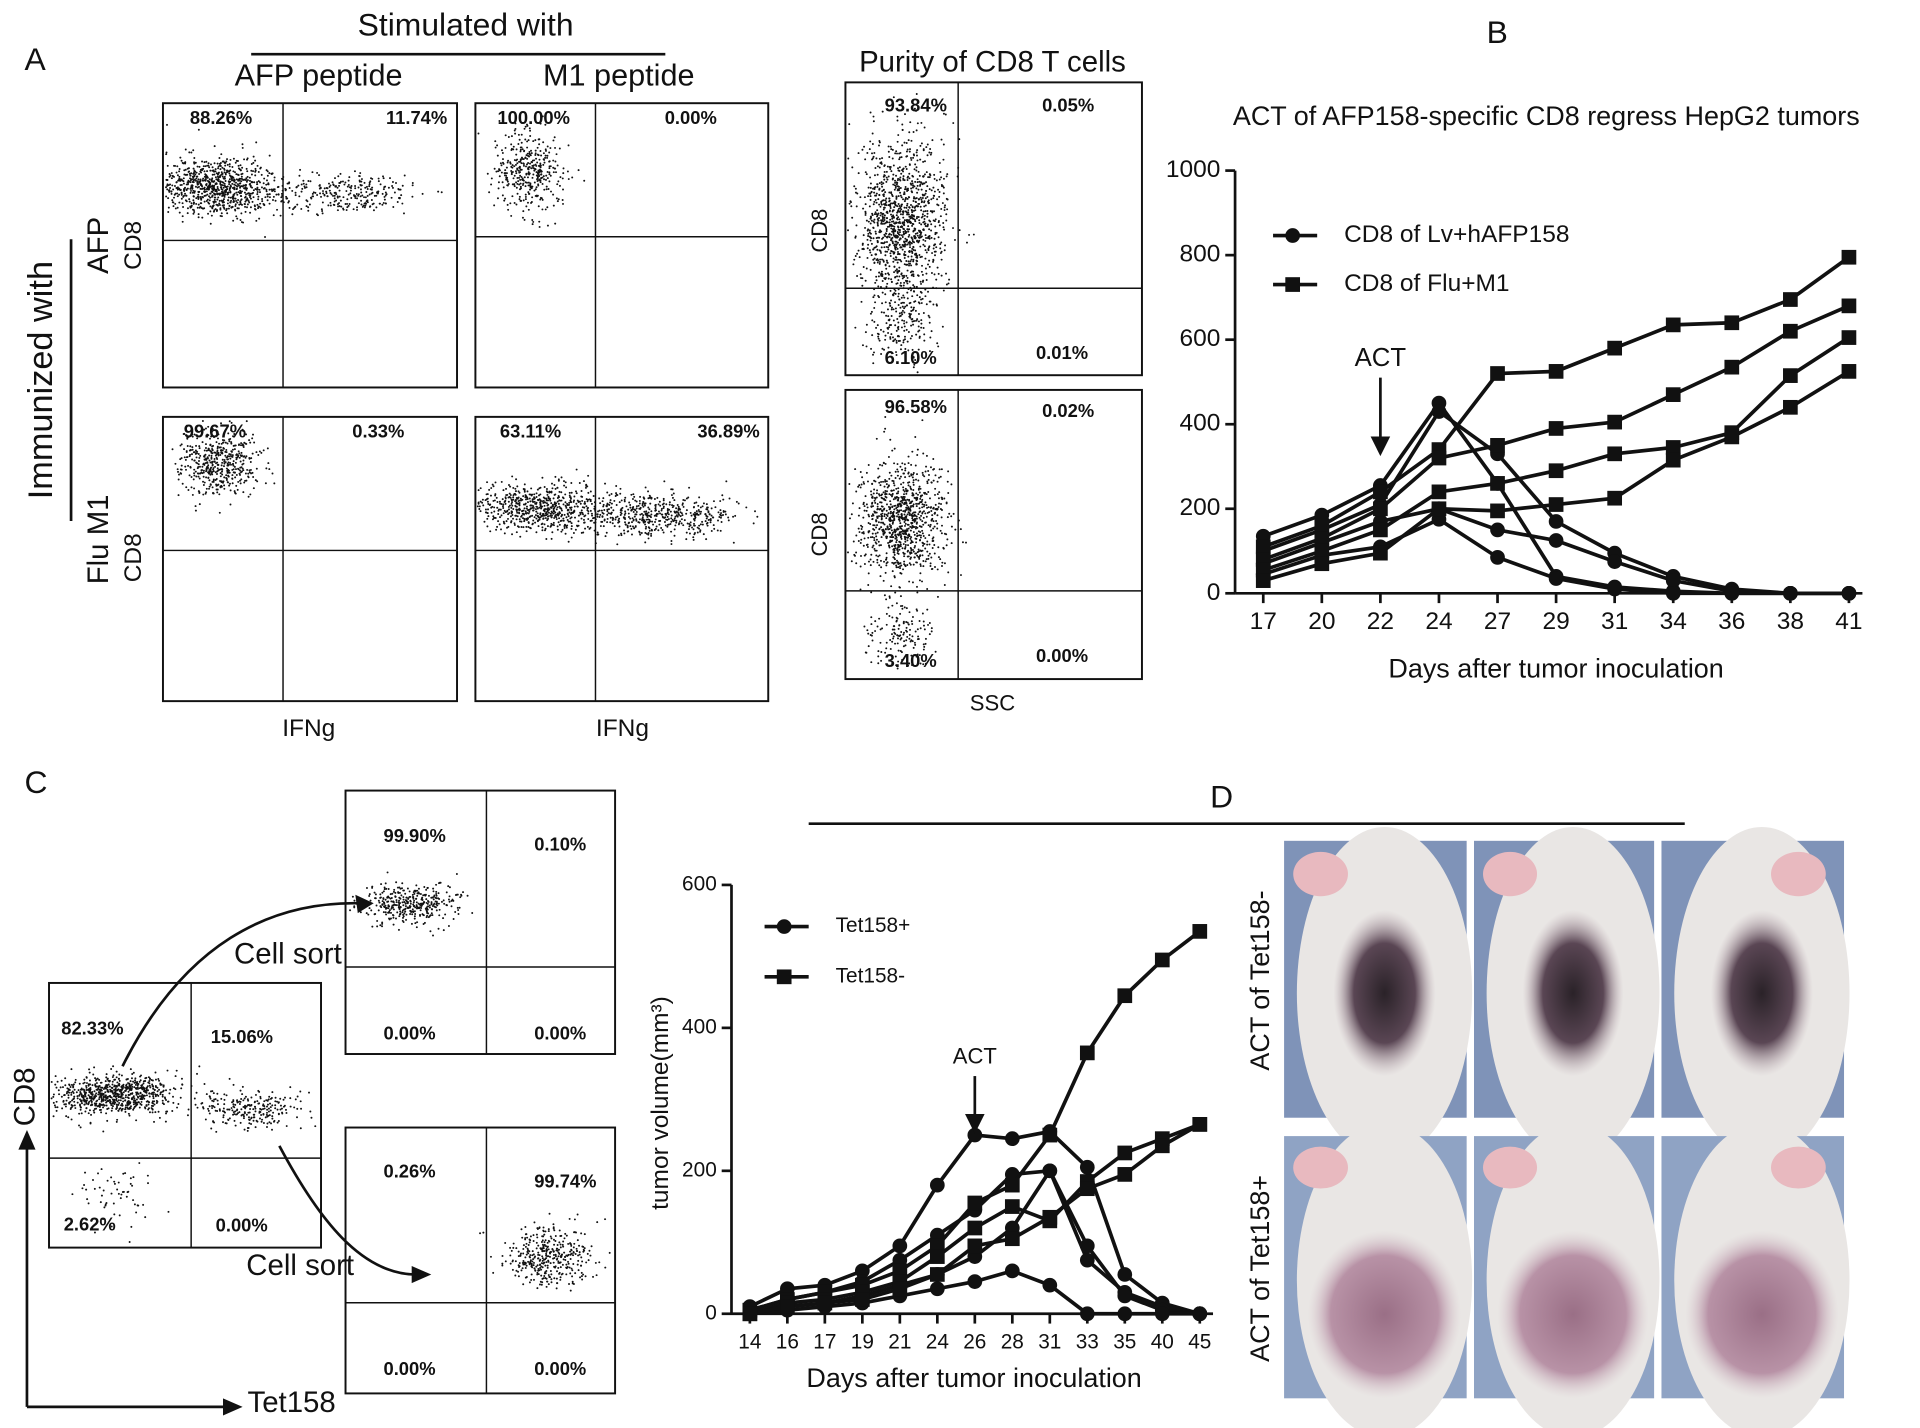 This screenshot has height=1428, width=1920. I want to click on quadrant-percent: 6.10%, so click(911, 357).